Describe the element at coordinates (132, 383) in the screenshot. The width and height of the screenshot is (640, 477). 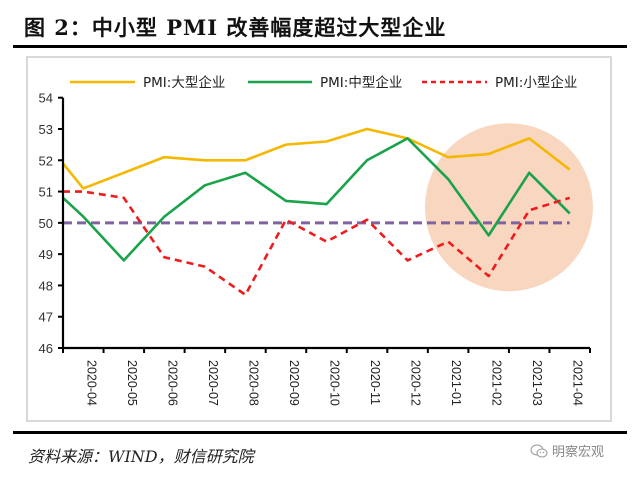
I see `x-tick-label: 2020-05` at that location.